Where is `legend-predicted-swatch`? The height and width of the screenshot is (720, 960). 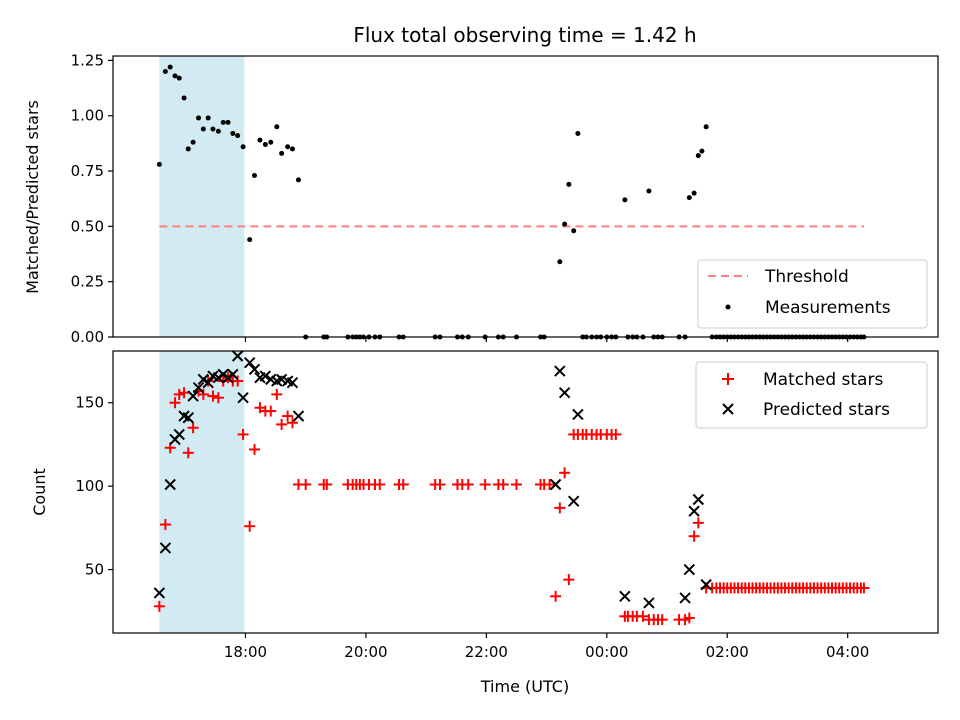 legend-predicted-swatch is located at coordinates (728, 409).